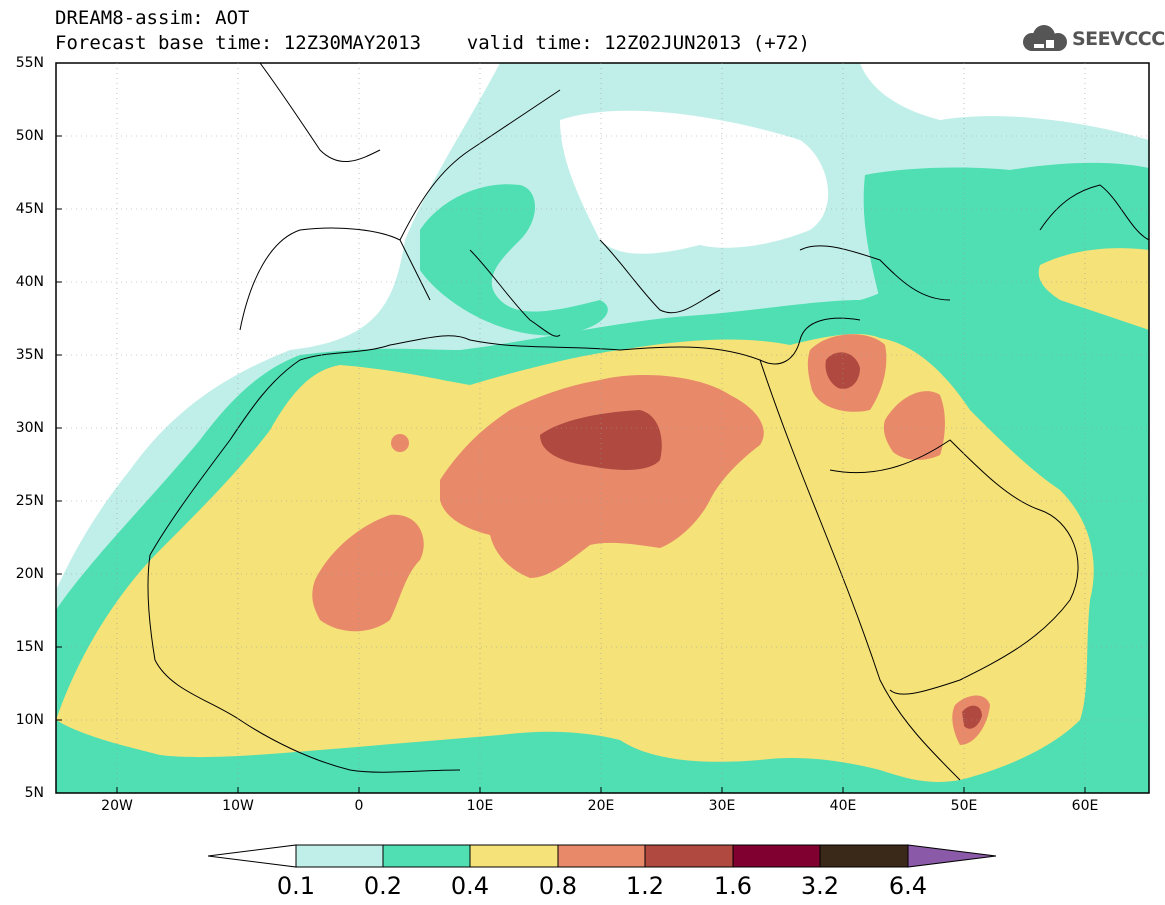 This screenshot has width=1165, height=905. I want to click on colorbar-label: 0.1, so click(296, 886).